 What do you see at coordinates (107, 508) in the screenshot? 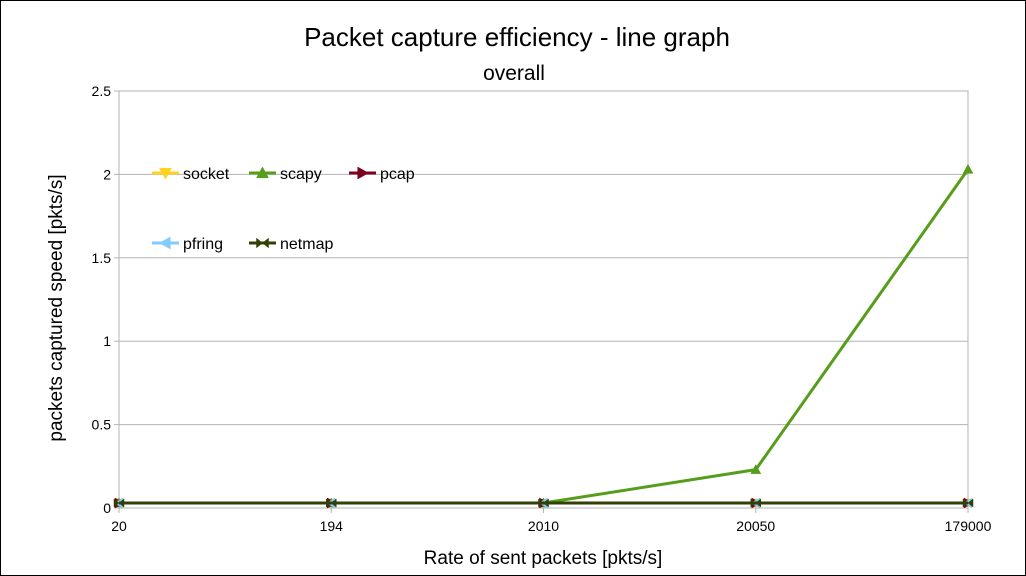
I see `y-tick-label: 0` at bounding box center [107, 508].